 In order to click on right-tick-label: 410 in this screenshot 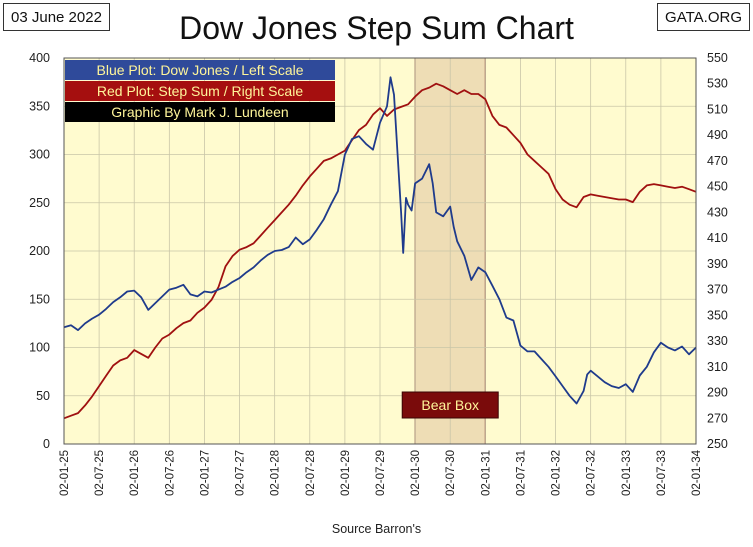, I will do `click(717, 238)`.